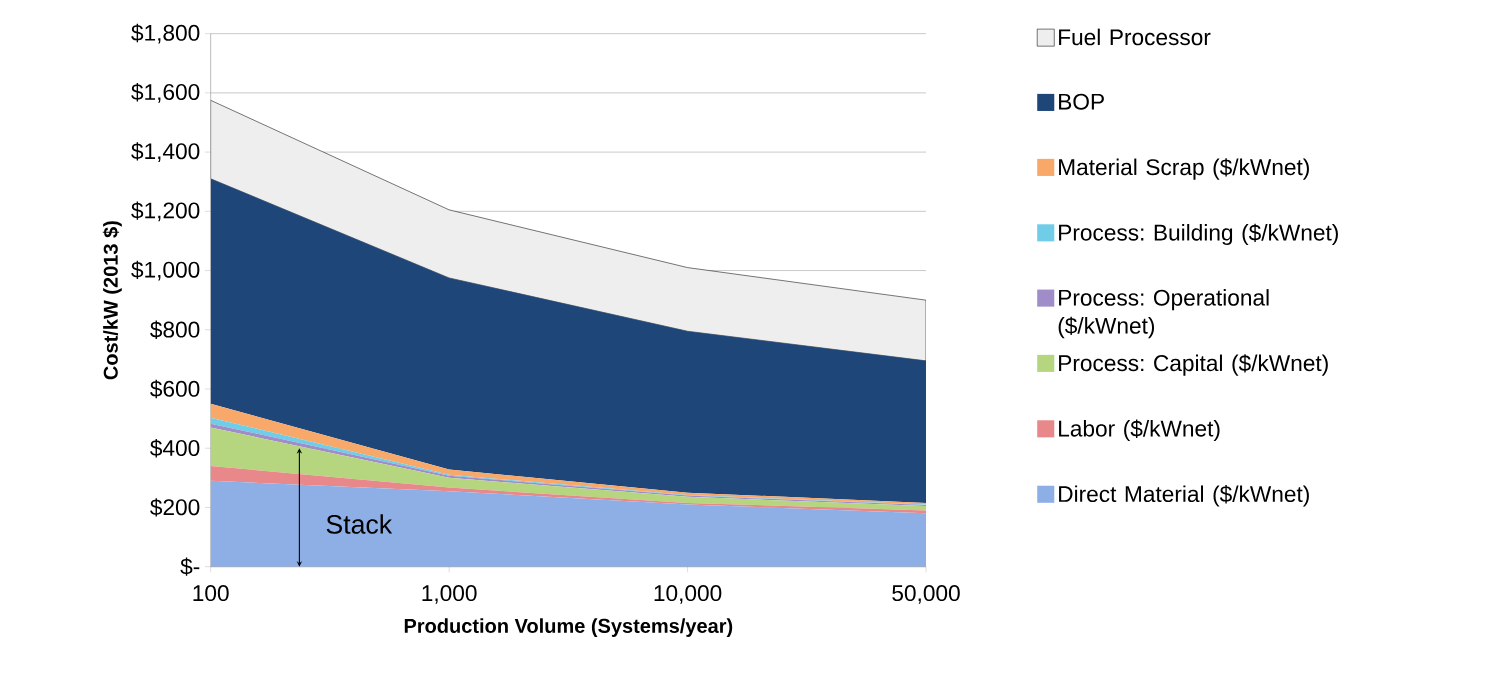  What do you see at coordinates (165, 93) in the screenshot?
I see `y-tick-label: $1,600` at bounding box center [165, 93].